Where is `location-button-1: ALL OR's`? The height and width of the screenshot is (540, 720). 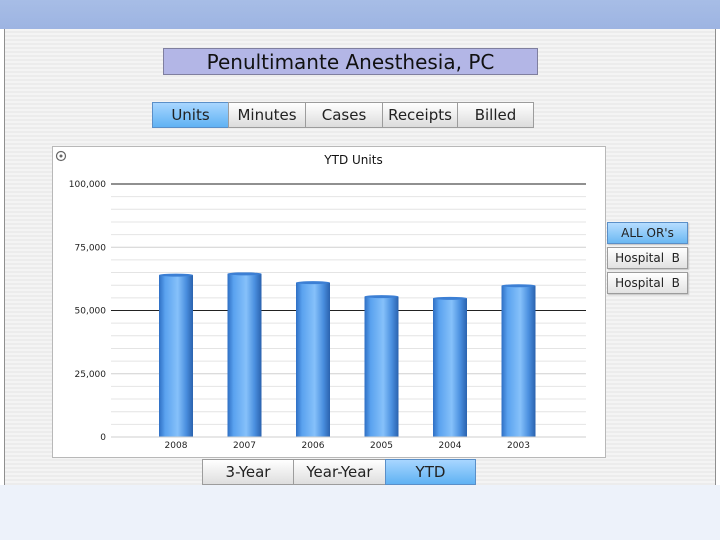 location-button-1: ALL OR's is located at coordinates (647, 233).